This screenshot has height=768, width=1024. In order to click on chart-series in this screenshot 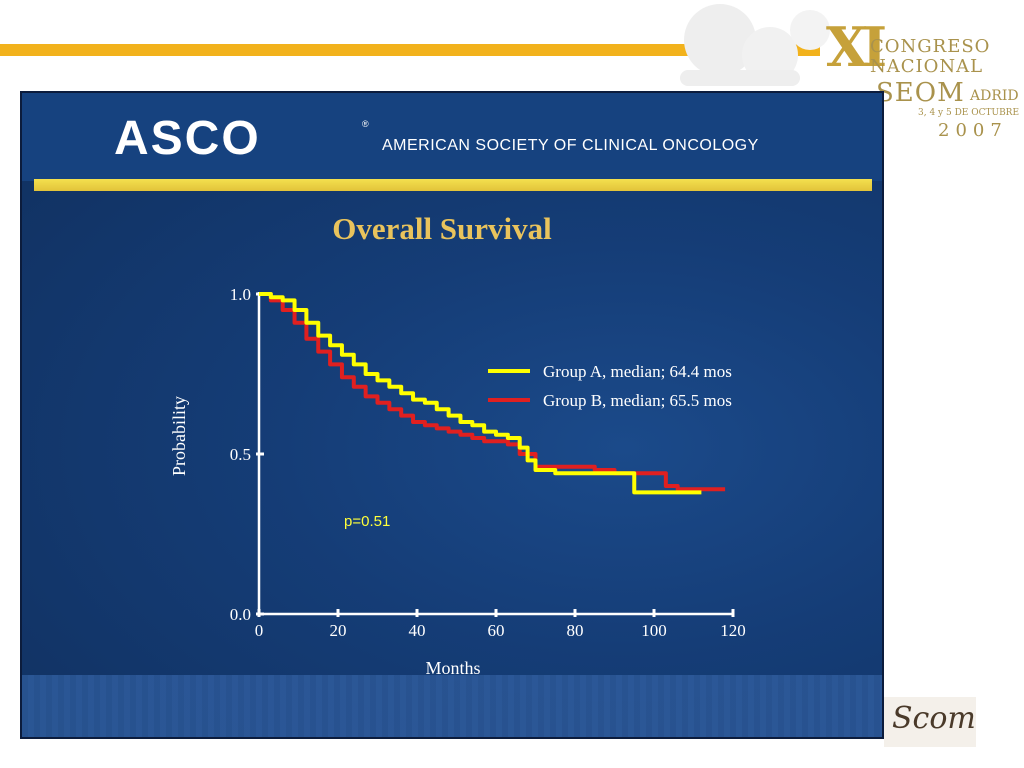, I will do `click(492, 393)`.